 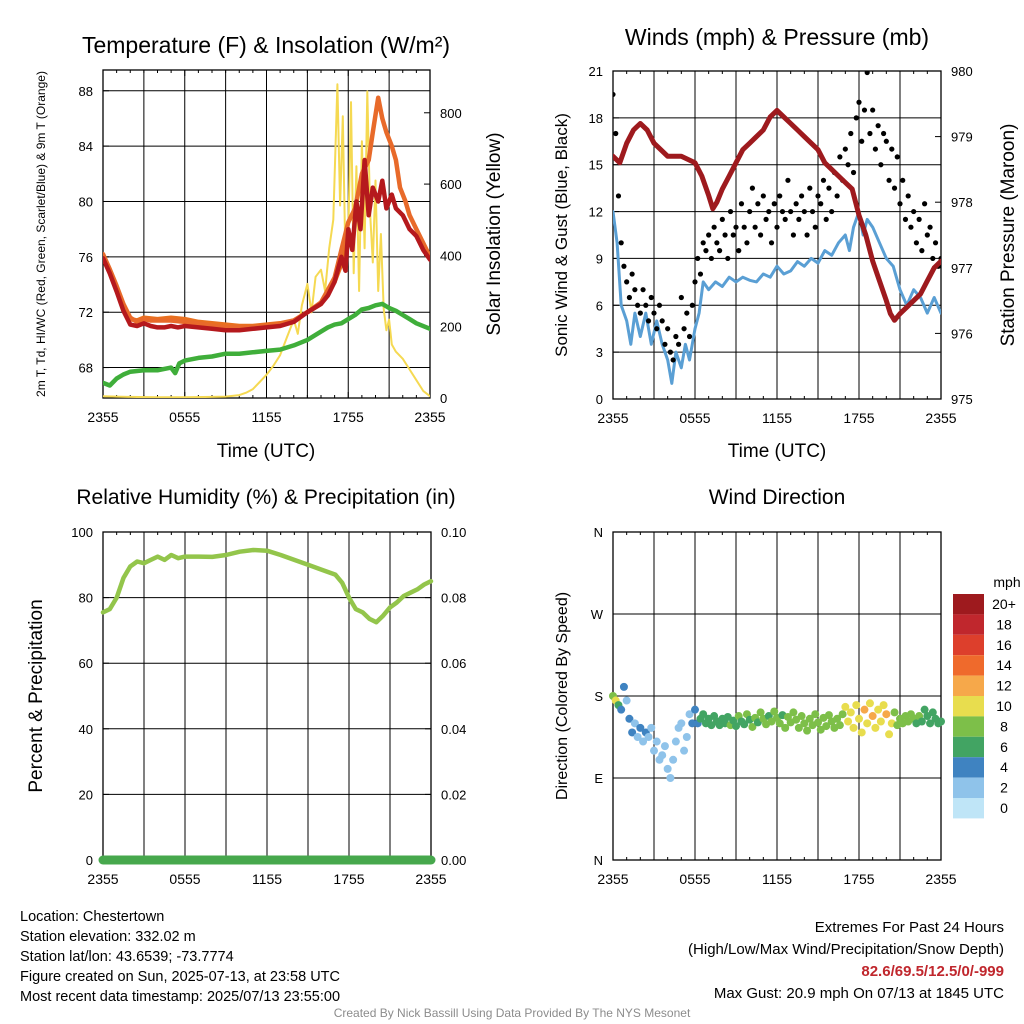 What do you see at coordinates (443, 398) in the screenshot?
I see `y2-tick-label: 0` at bounding box center [443, 398].